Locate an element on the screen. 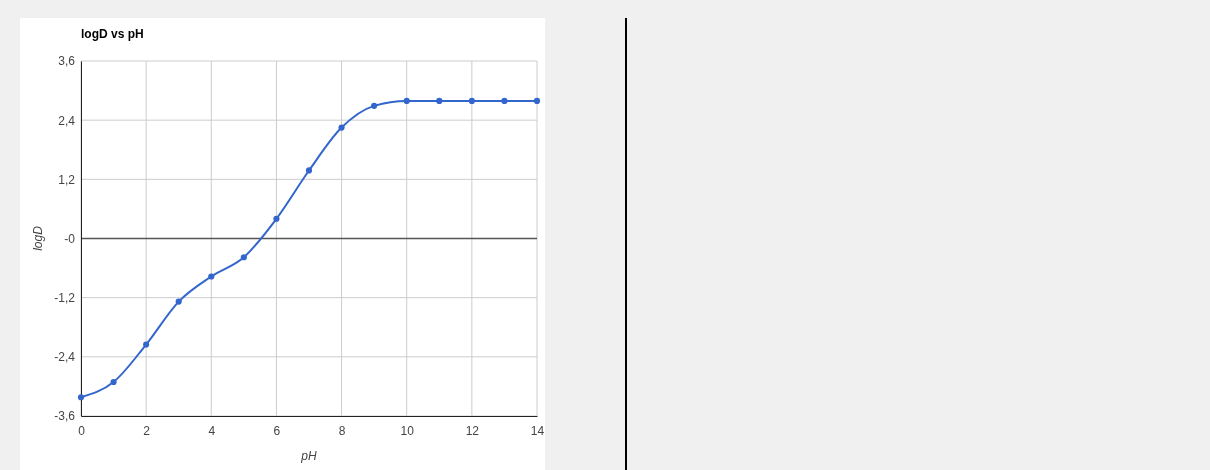 This screenshot has width=1210, height=470. y-tick-label: -0 is located at coordinates (70, 238).